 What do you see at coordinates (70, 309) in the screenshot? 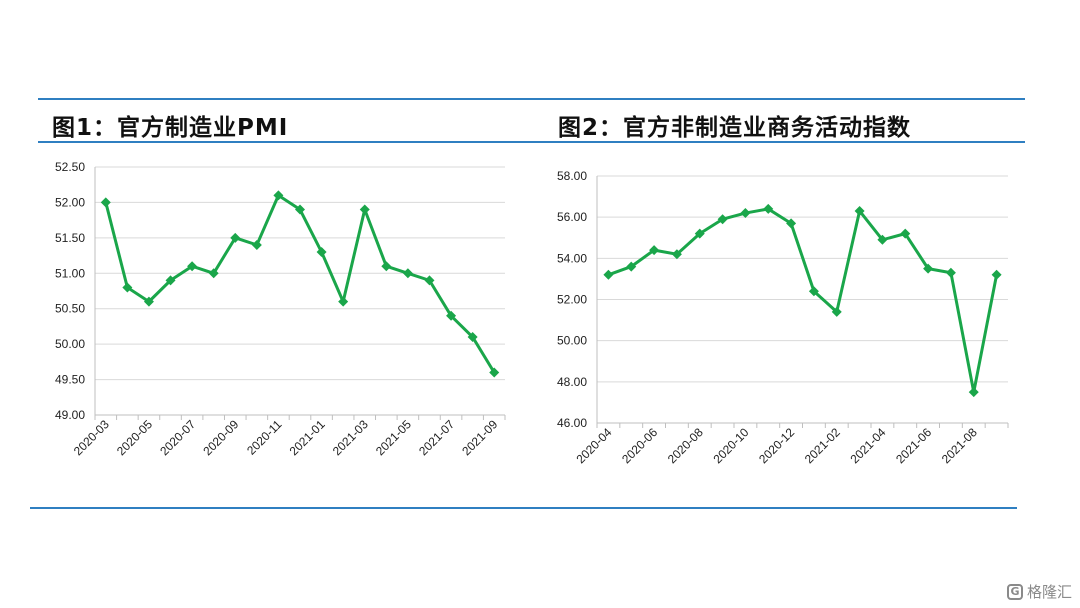
I see `y-tick-label: 50.50` at bounding box center [70, 309].